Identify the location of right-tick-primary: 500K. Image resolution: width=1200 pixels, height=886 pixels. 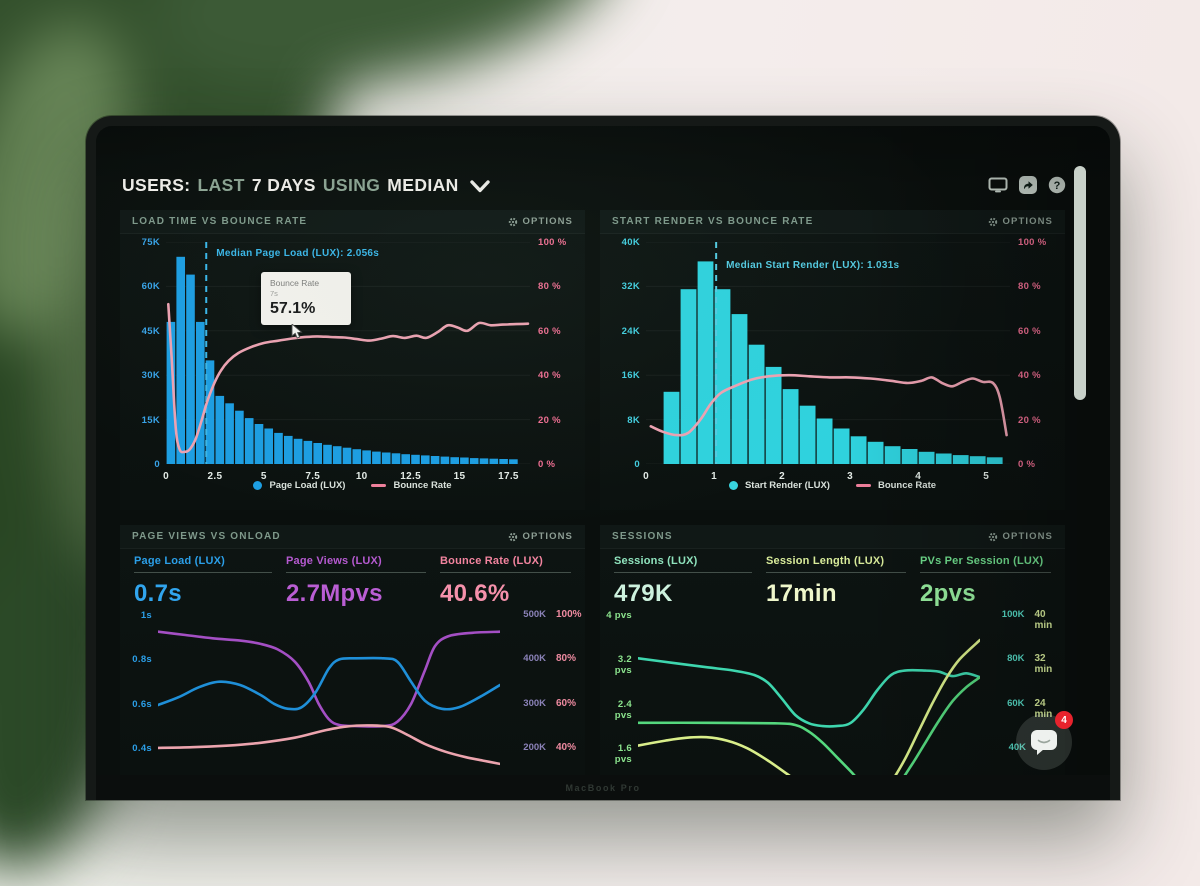
(526, 614).